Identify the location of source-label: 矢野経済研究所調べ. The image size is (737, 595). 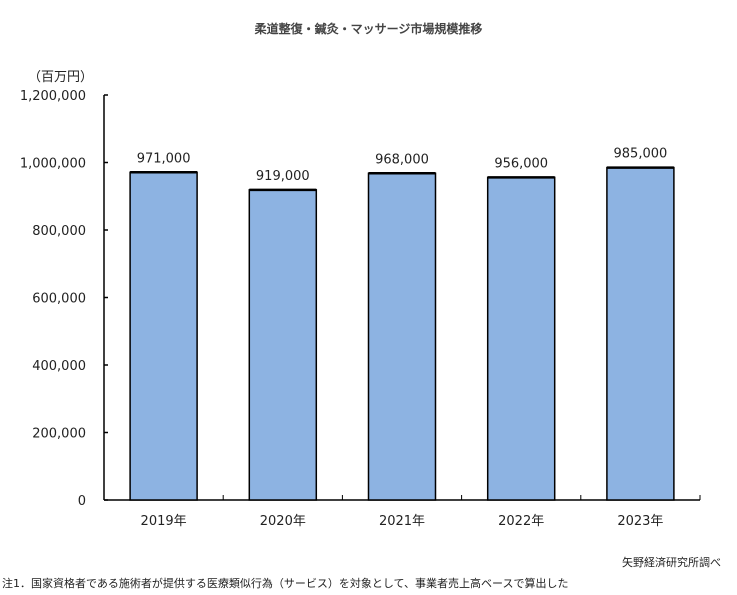
(671, 562).